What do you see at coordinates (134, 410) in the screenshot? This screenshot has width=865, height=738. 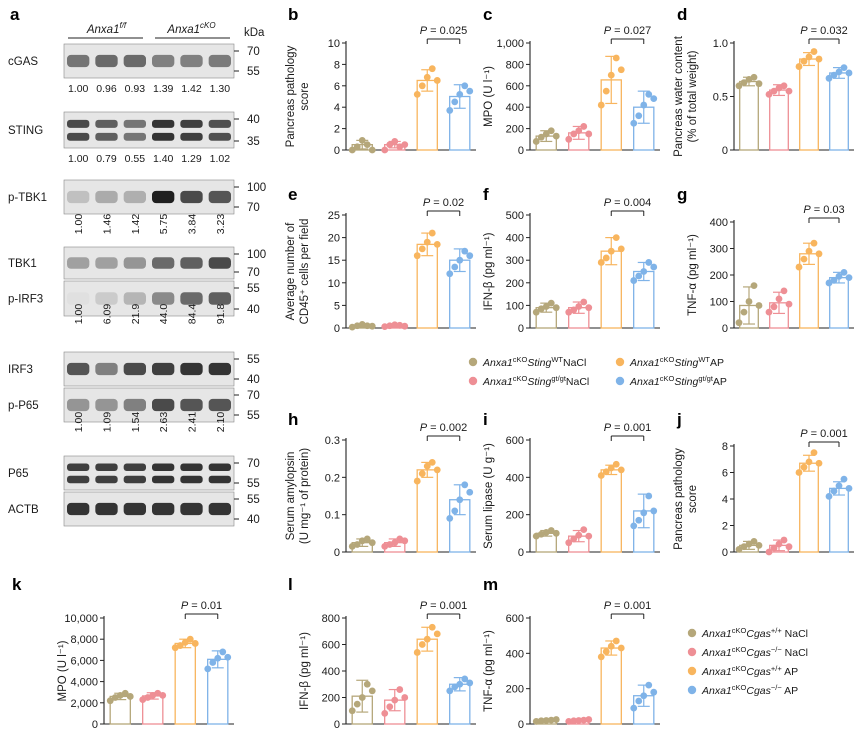 I see `blot-p-p65: p-P65 70 55 1.00 1.09 1.54 2.63 2.41 2.10` at bounding box center [134, 410].